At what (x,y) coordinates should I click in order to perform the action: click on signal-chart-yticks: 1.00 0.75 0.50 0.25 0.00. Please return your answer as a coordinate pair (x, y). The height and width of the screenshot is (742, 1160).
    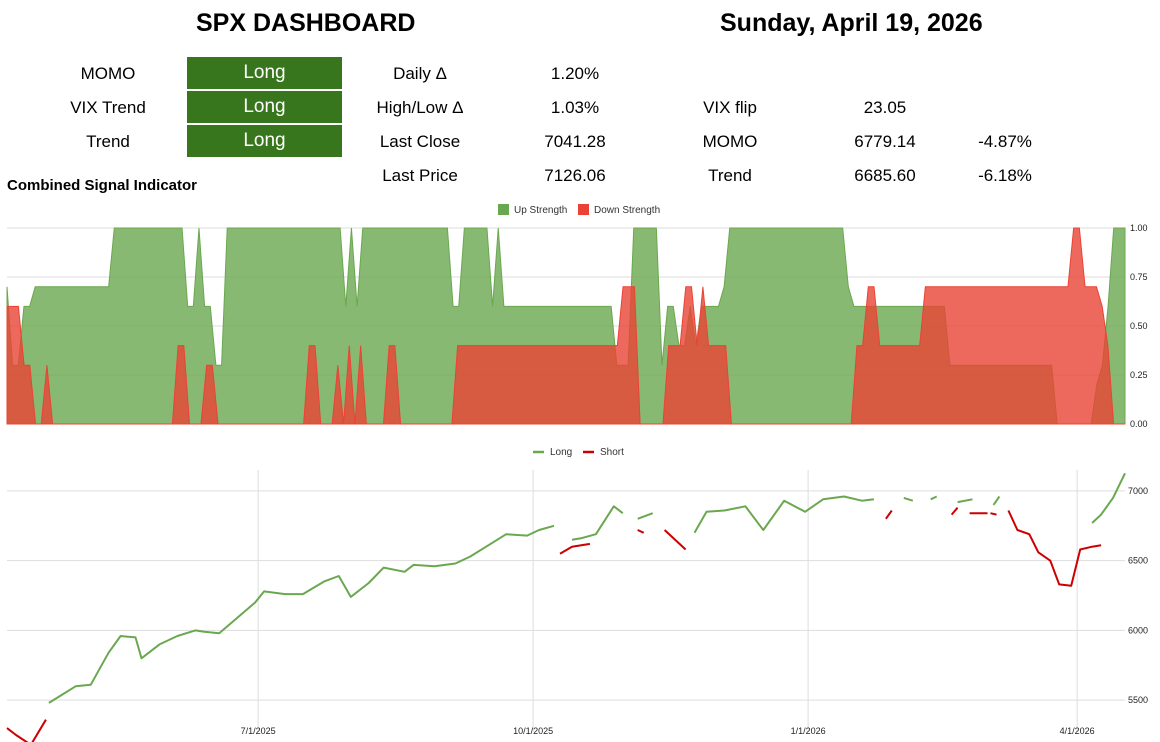
    Looking at the image, I should click on (1139, 326).